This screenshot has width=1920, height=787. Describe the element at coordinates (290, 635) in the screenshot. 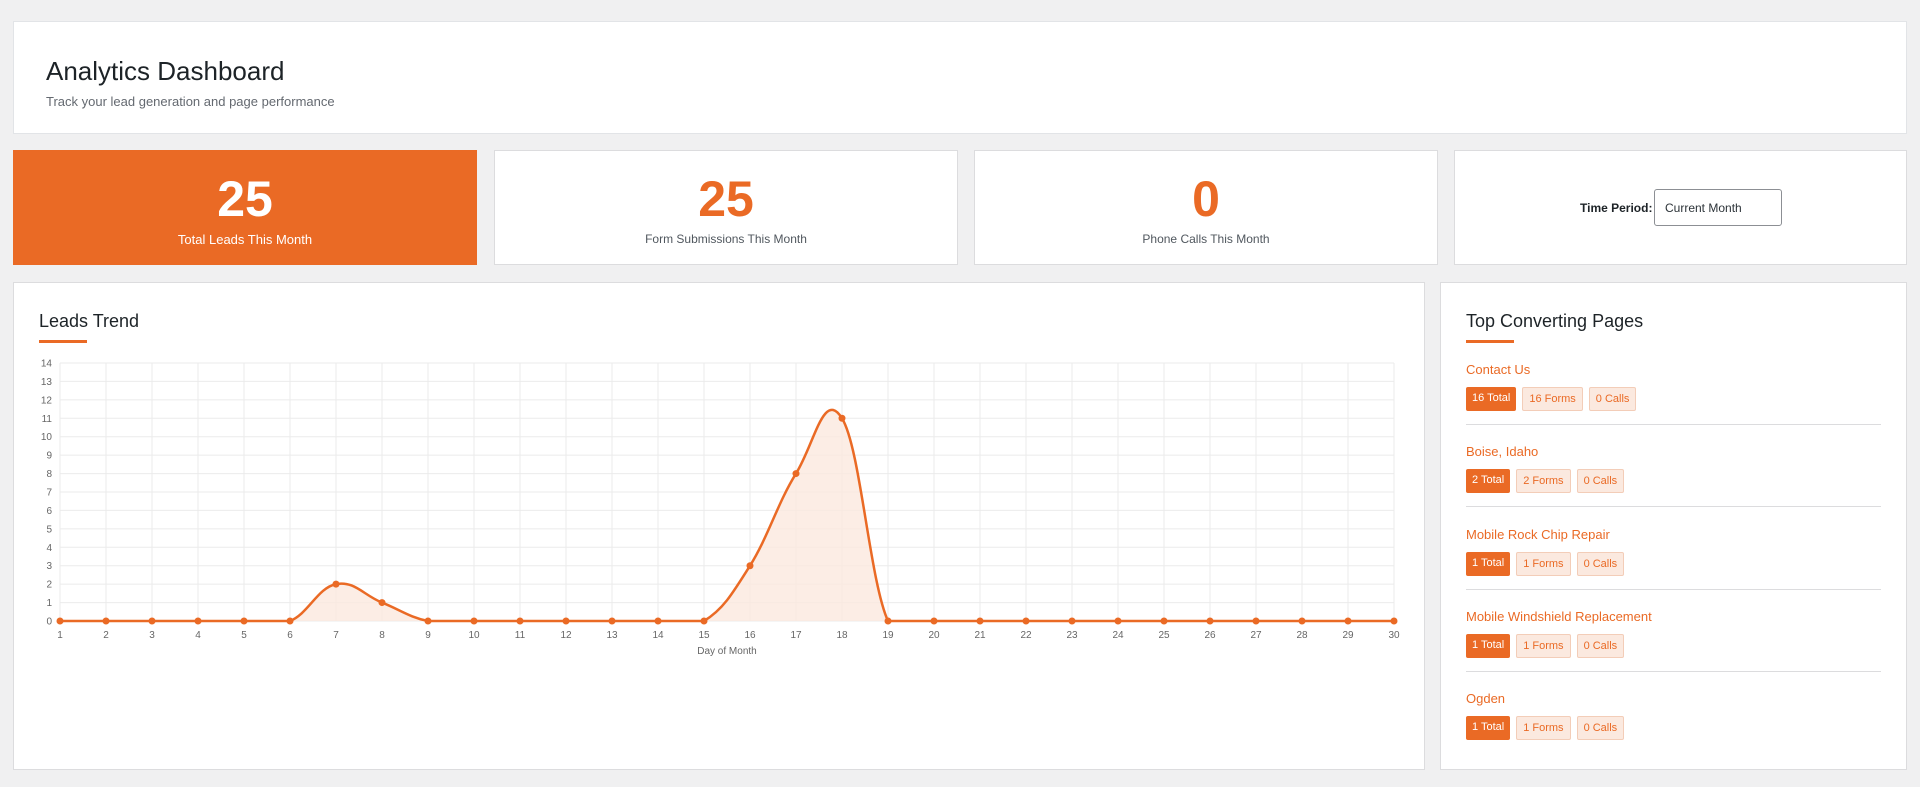

I see `x-tick-label: 6` at that location.